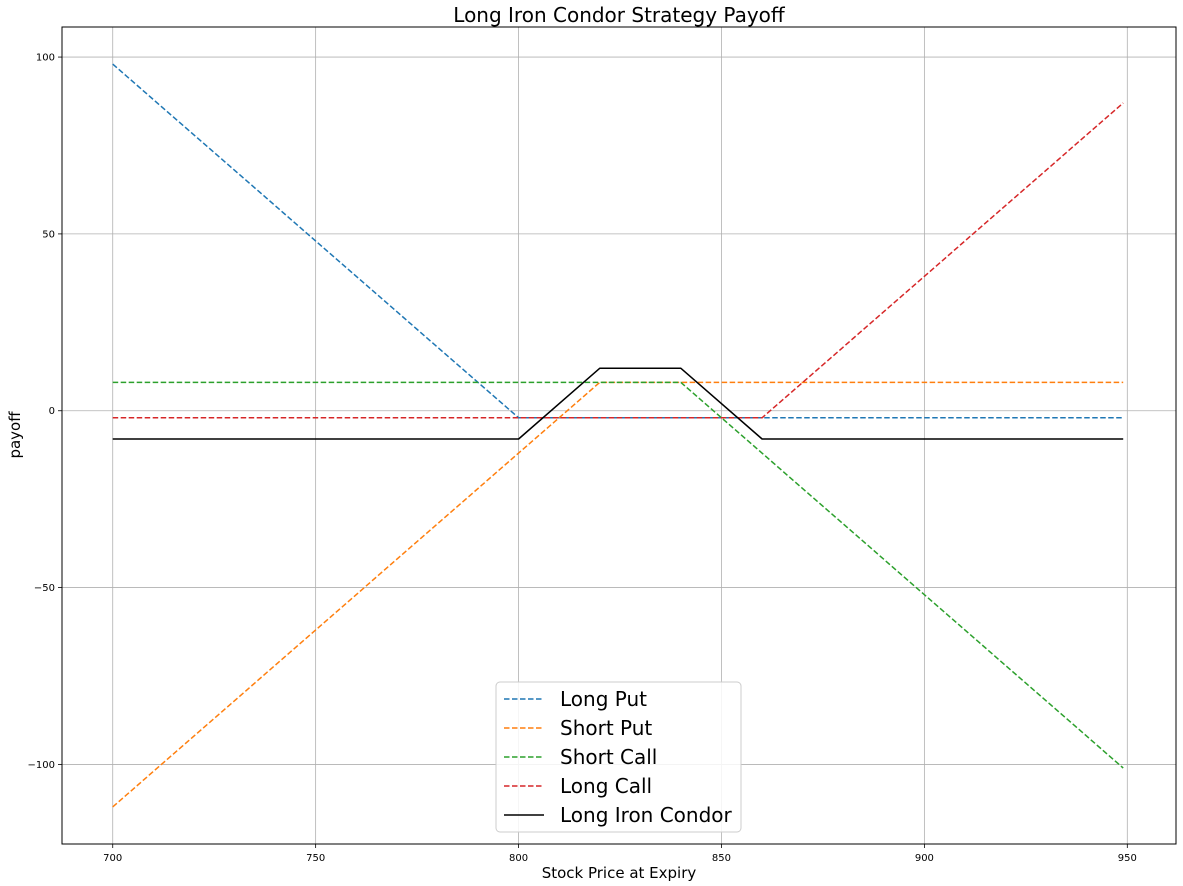 This screenshot has height=886, width=1183. I want to click on x-tick-label: 900, so click(924, 858).